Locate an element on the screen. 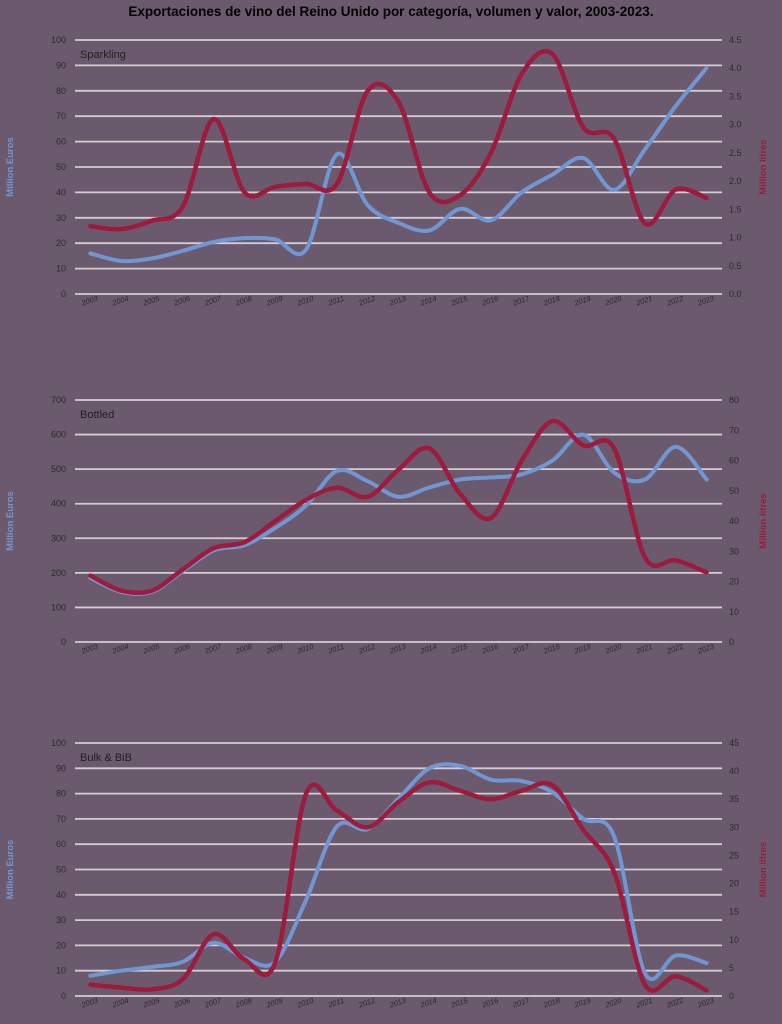 This screenshot has width=782, height=1024. left-axis-tick: 500 is located at coordinates (58, 469).